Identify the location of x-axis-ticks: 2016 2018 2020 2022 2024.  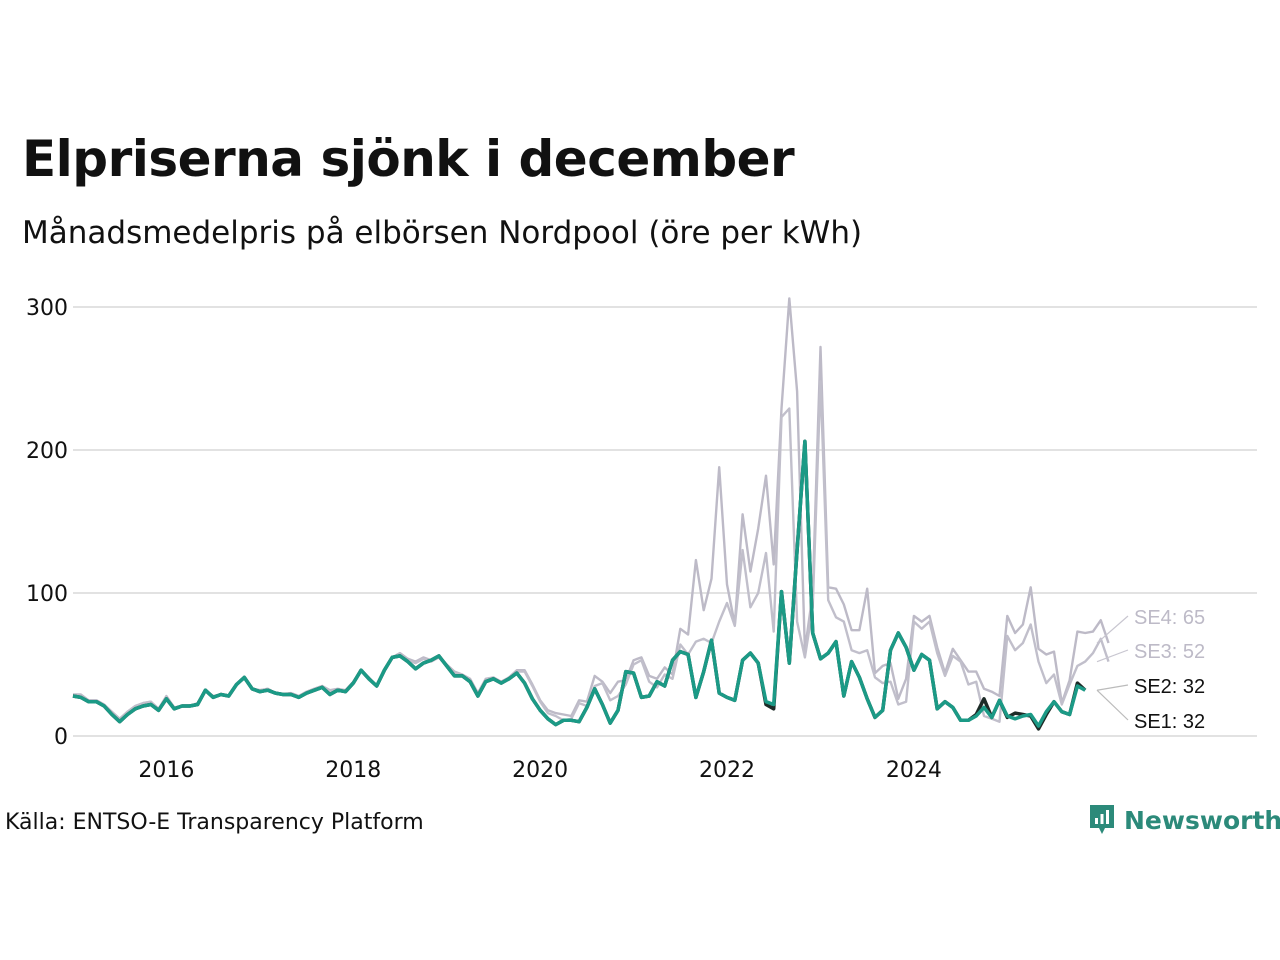
(539, 770).